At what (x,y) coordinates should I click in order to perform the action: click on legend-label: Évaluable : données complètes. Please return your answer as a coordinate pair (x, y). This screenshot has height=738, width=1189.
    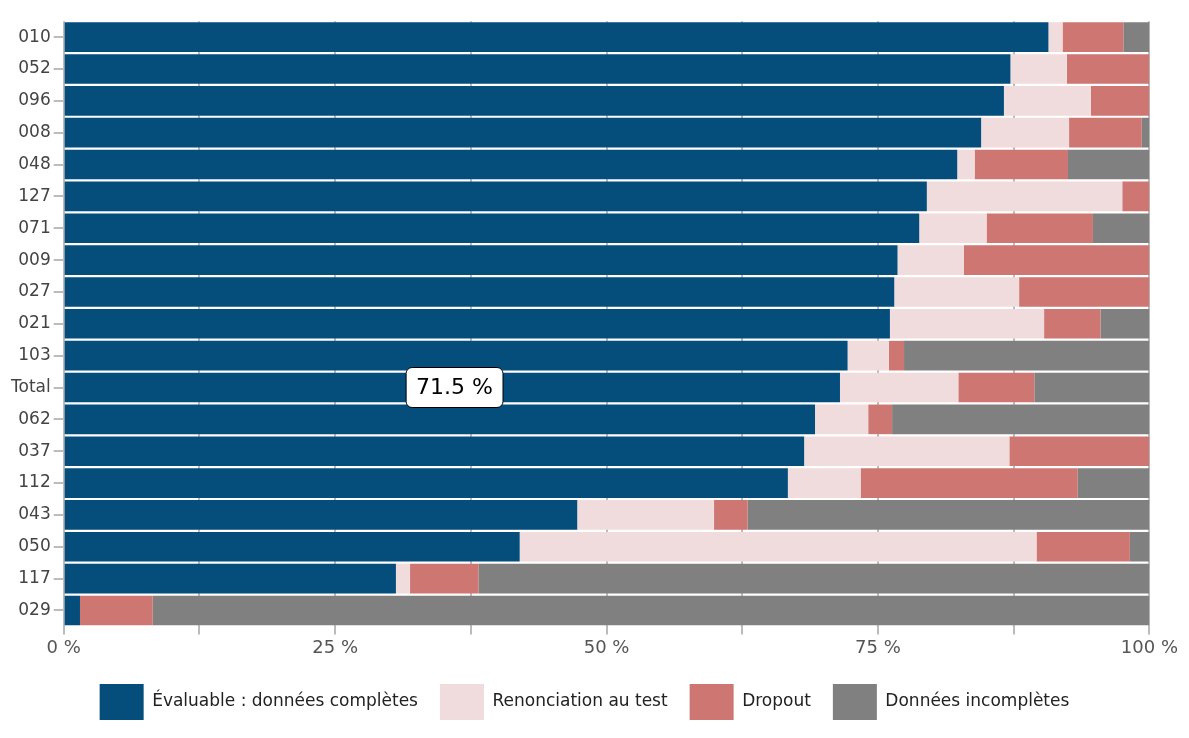
    Looking at the image, I should click on (285, 700).